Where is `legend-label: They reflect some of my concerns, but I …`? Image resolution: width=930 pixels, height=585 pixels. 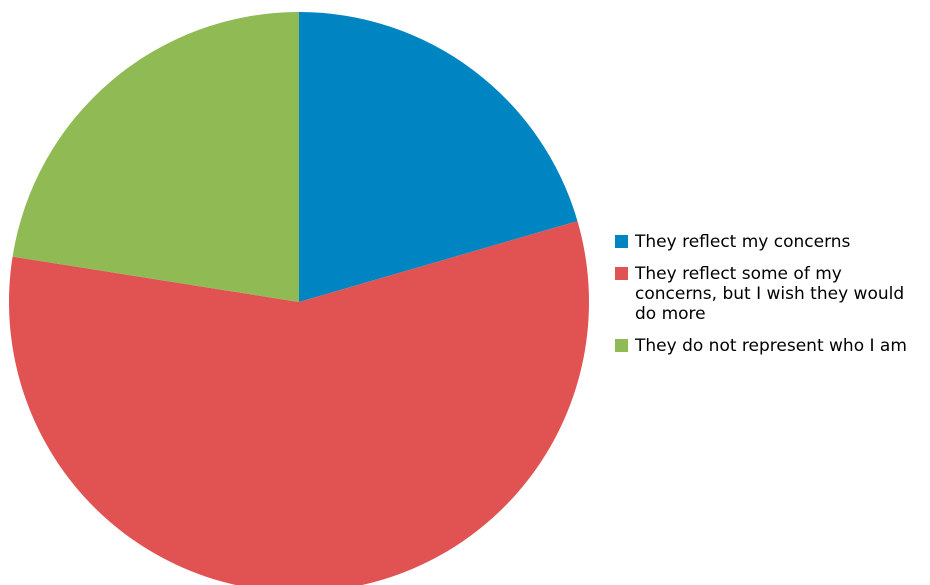 legend-label: They reflect some of my concerns, but I … is located at coordinates (770, 294).